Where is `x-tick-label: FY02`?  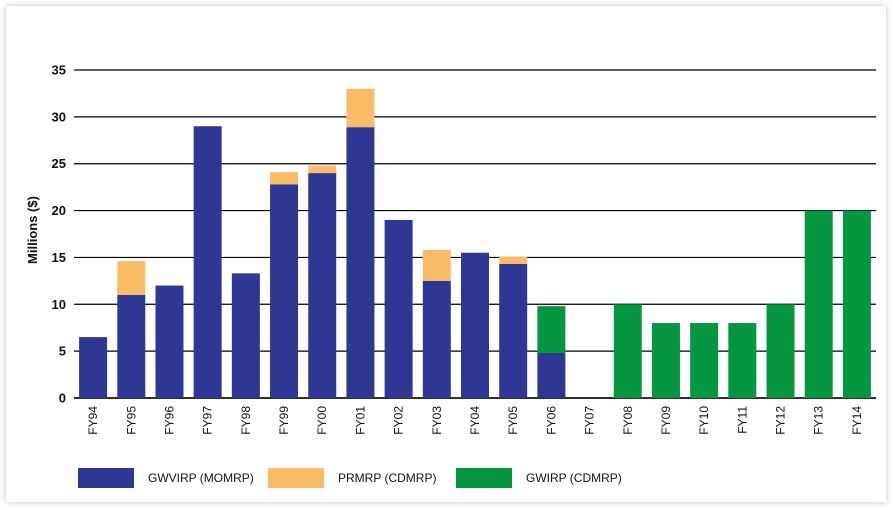 x-tick-label: FY02 is located at coordinates (399, 420).